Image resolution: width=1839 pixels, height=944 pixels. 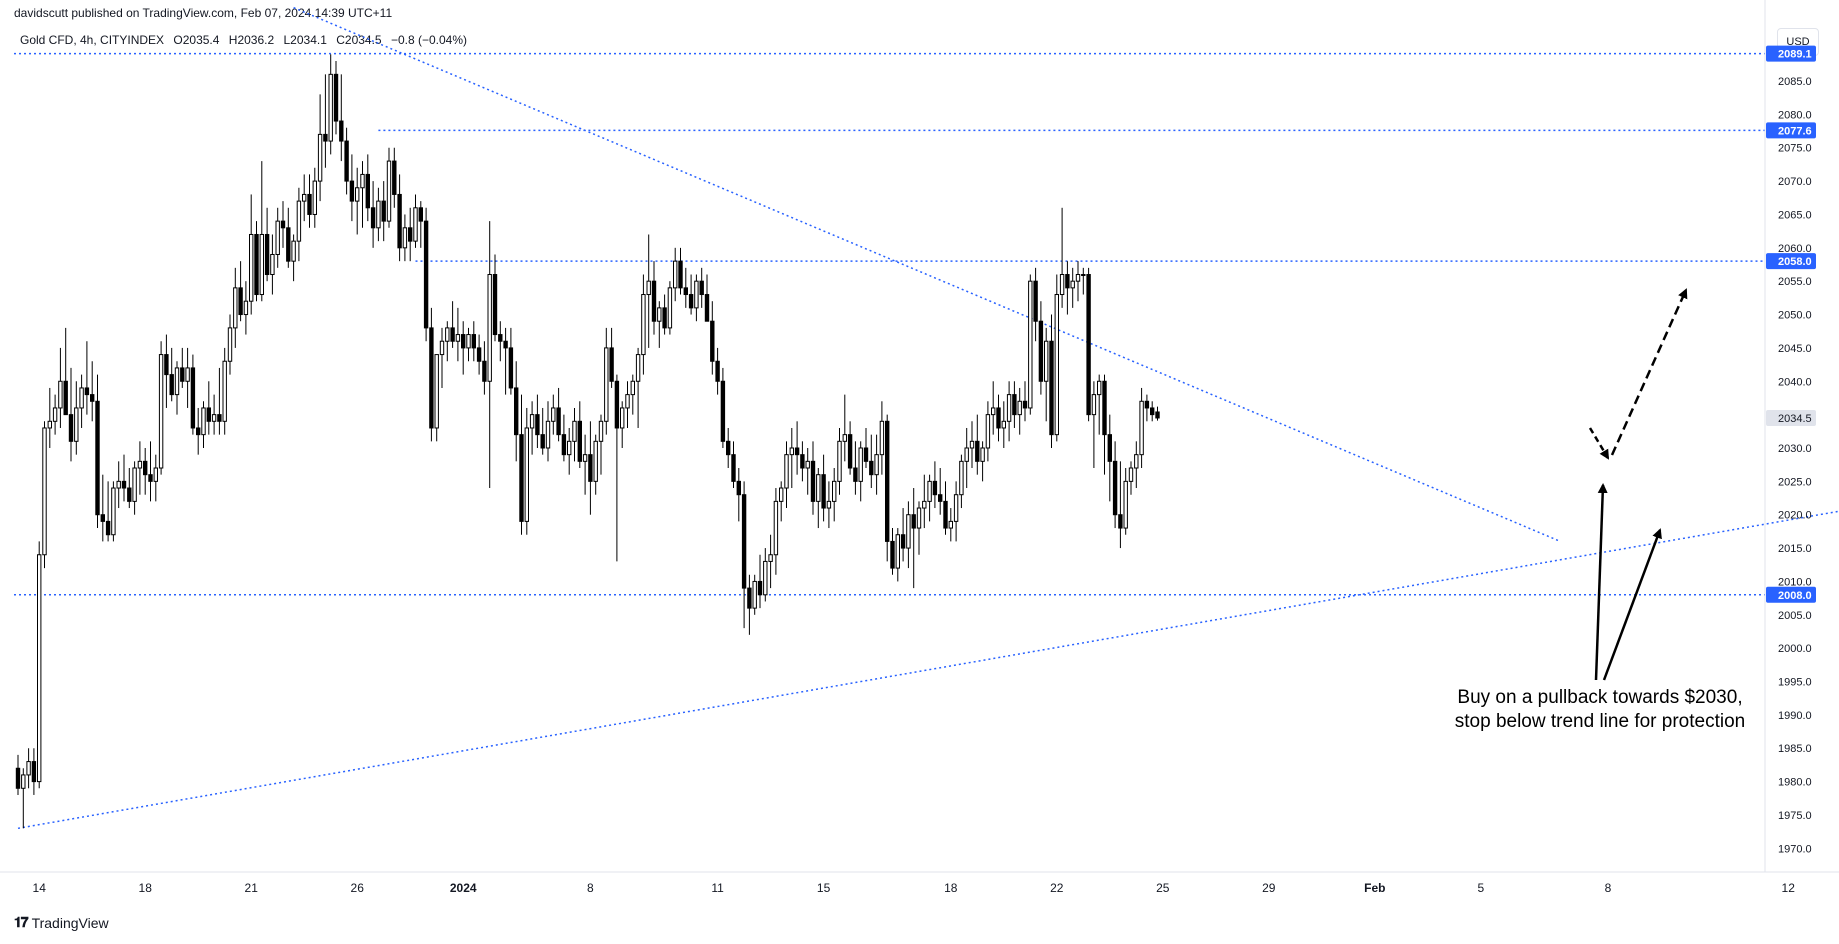 I want to click on y-tick-label: 2005.0, so click(x=1795, y=616).